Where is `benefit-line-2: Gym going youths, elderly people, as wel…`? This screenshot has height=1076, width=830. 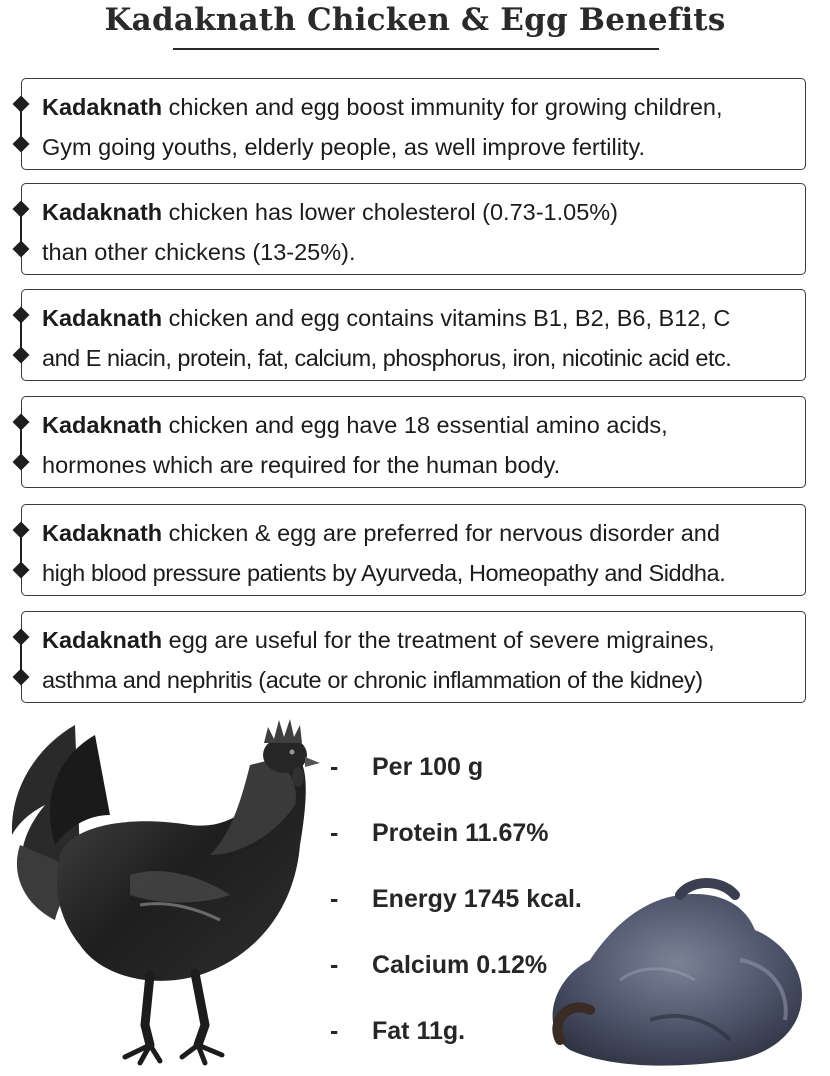 benefit-line-2: Gym going youths, elderly people, as wel… is located at coordinates (343, 147).